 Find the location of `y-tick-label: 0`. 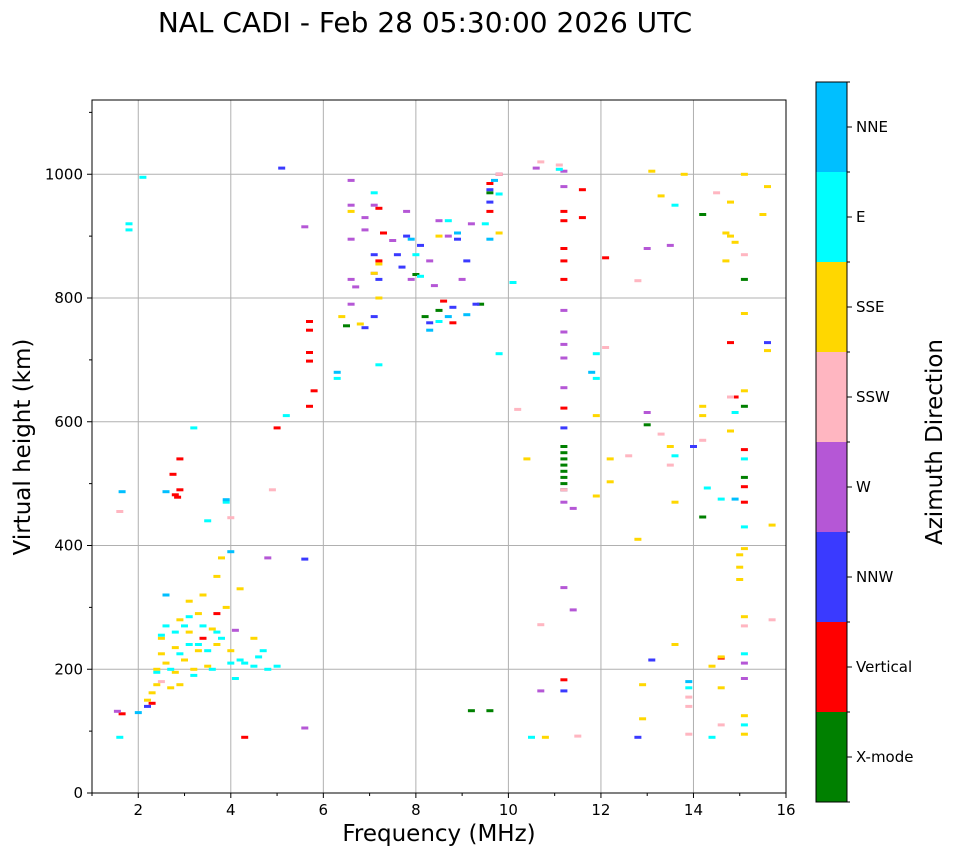

y-tick-label: 0 is located at coordinates (78, 793).